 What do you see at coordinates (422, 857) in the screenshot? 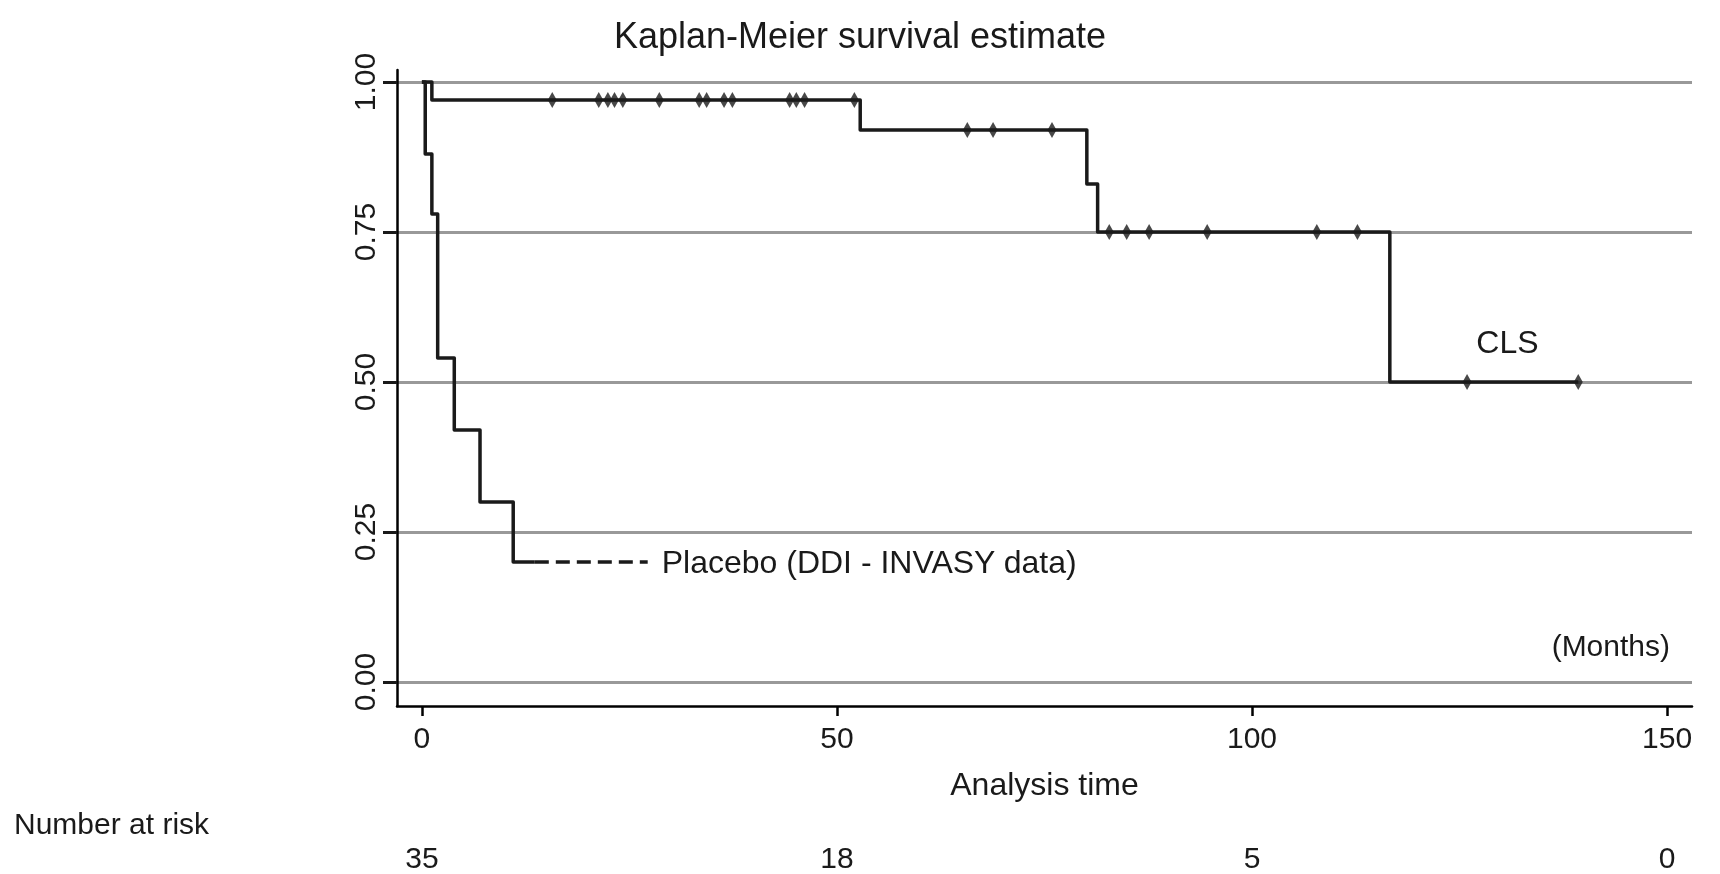
I see `text: 35` at bounding box center [422, 857].